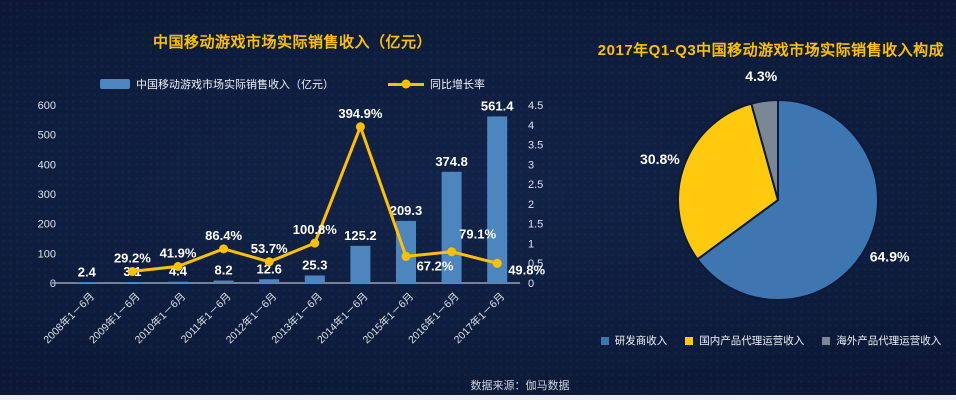  I want to click on bar-value-label: 125.2, so click(360, 235).